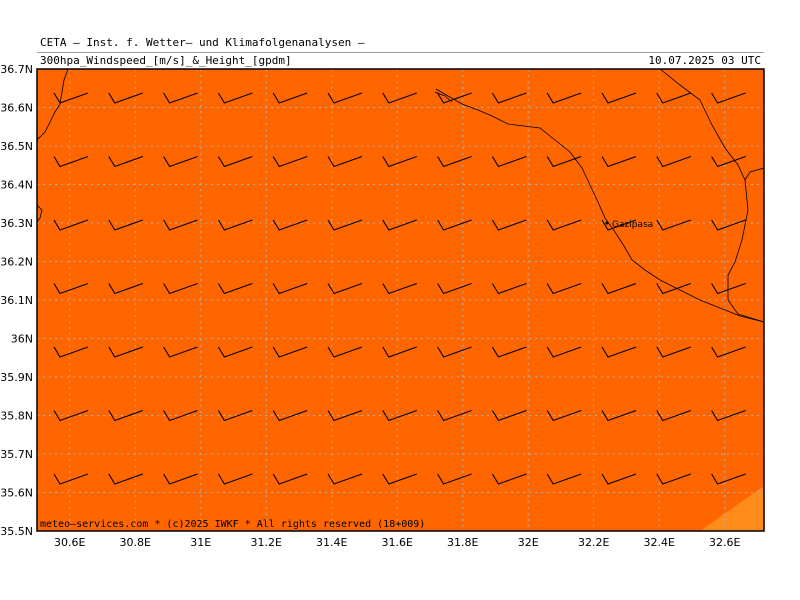 Image resolution: width=800 pixels, height=600 pixels. I want to click on lon-tick-label: 30.6E, so click(69, 542).